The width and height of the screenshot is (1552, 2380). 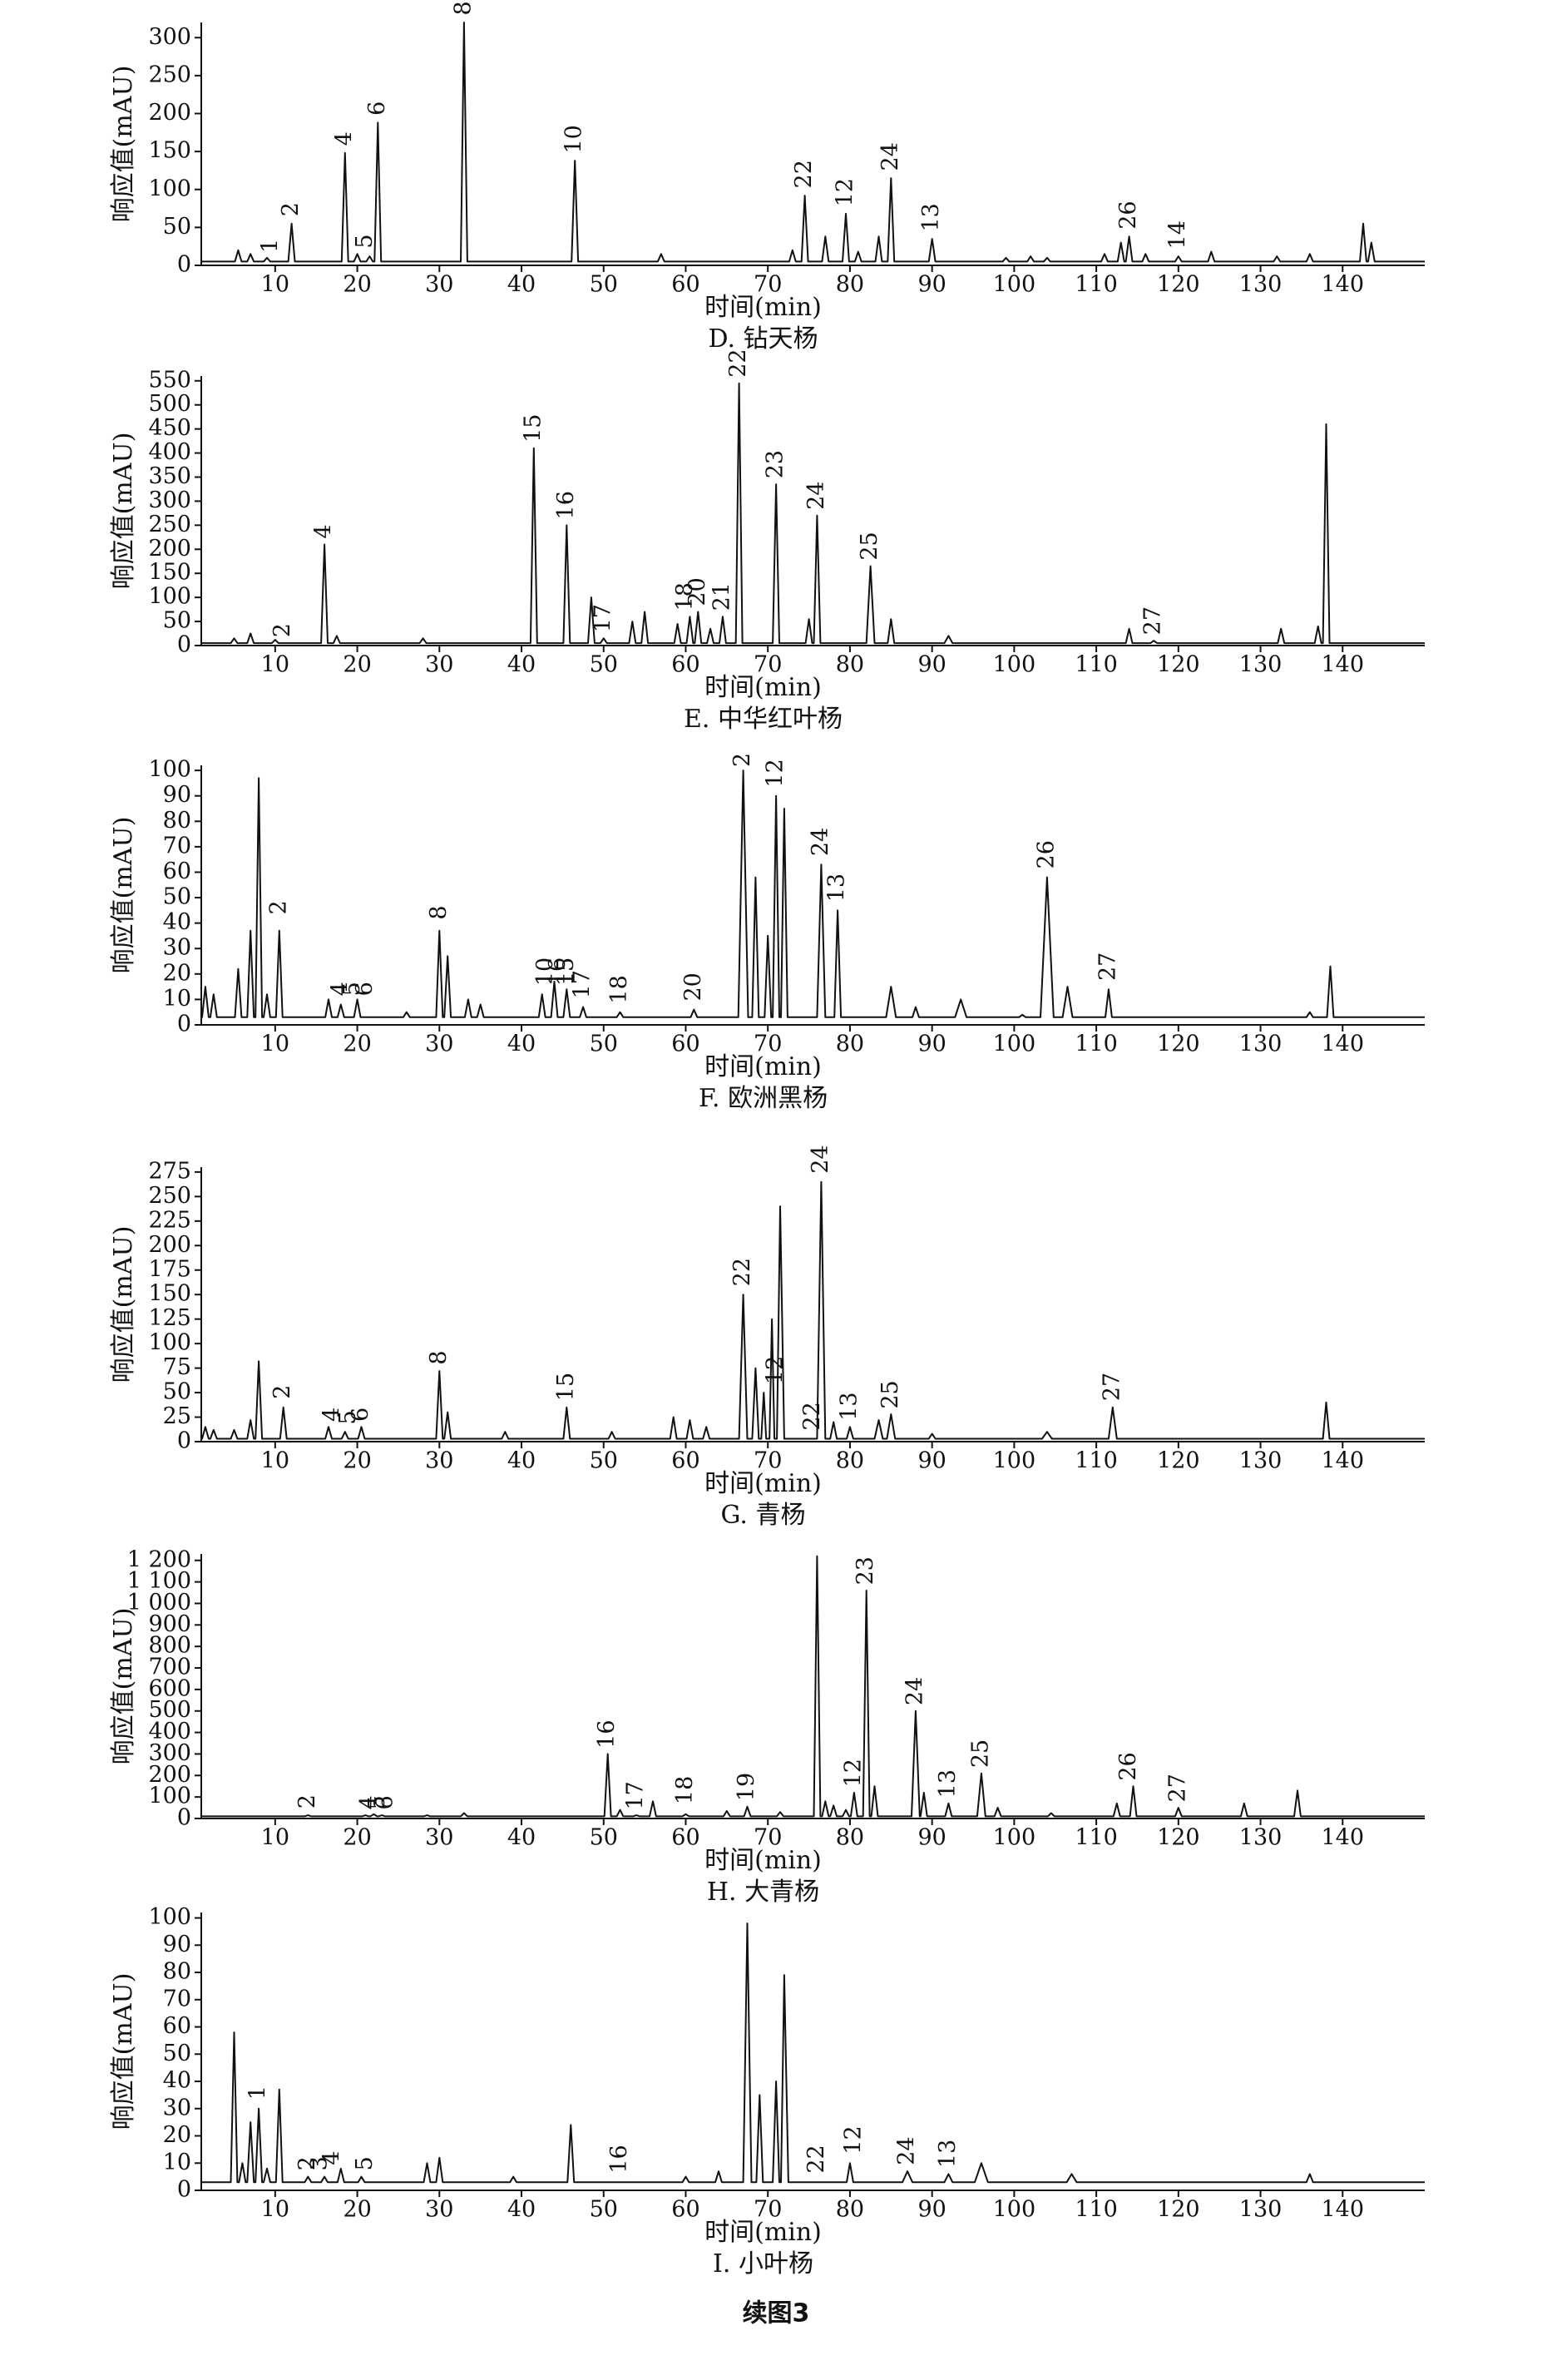 I want to click on peak-label: 3, so click(x=320, y=2163).